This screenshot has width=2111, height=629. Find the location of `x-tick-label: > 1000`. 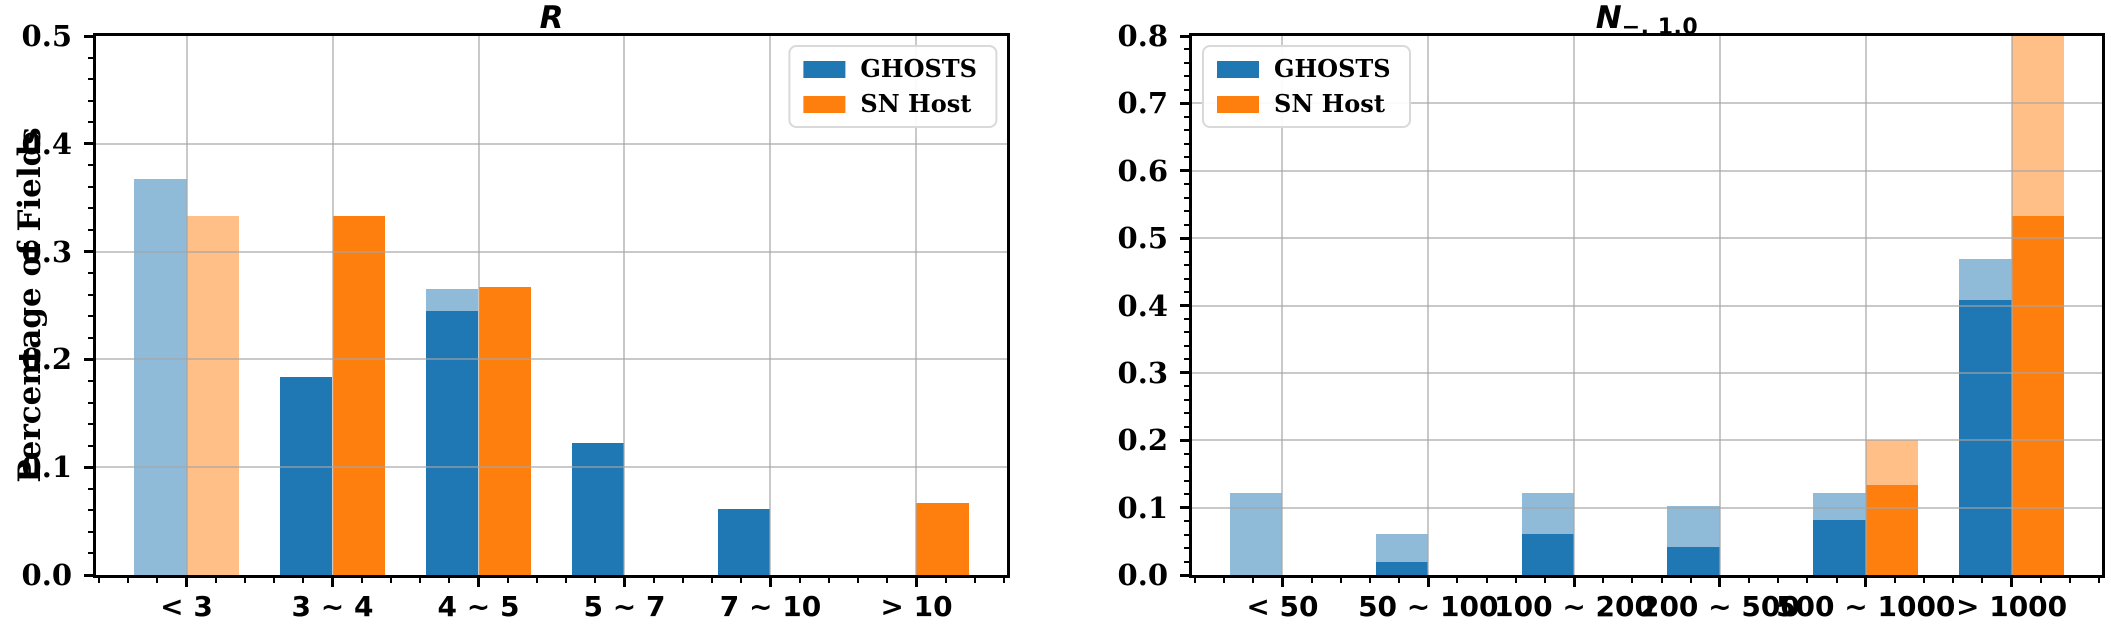

x-tick-label: > 1000 is located at coordinates (2012, 606).